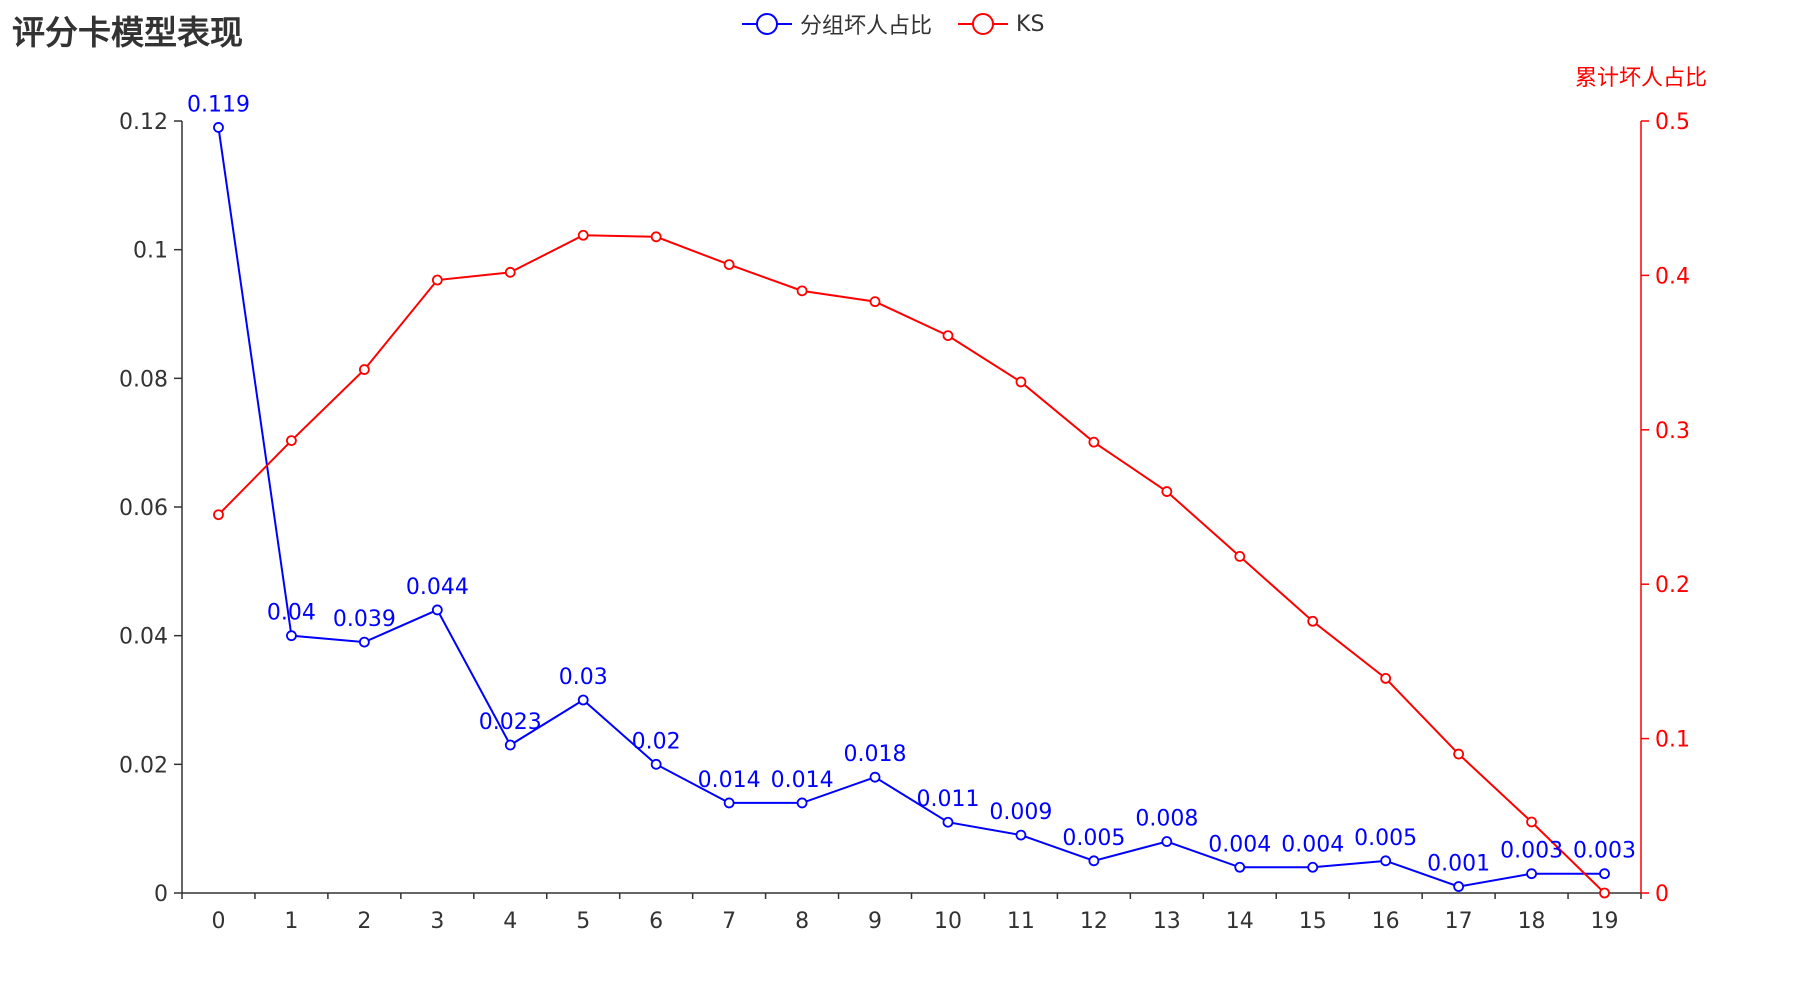 The image size is (1800, 1000). I want to click on x-tick-label: 6, so click(656, 921).